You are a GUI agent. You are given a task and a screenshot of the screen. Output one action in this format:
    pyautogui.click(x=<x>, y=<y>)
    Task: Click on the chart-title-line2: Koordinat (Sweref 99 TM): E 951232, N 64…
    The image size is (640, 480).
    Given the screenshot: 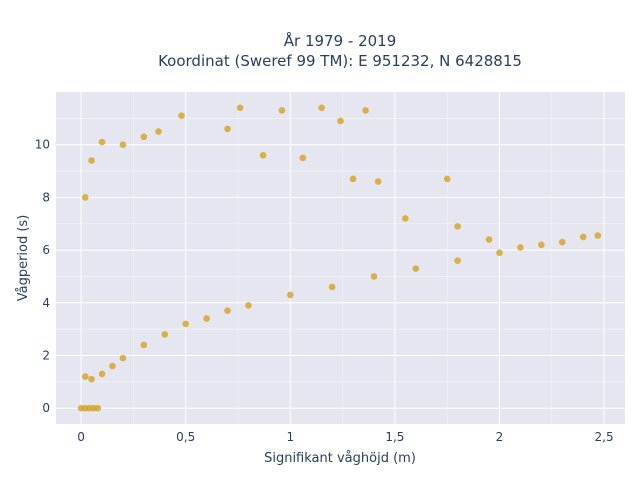 What is the action you would take?
    pyautogui.click(x=340, y=61)
    